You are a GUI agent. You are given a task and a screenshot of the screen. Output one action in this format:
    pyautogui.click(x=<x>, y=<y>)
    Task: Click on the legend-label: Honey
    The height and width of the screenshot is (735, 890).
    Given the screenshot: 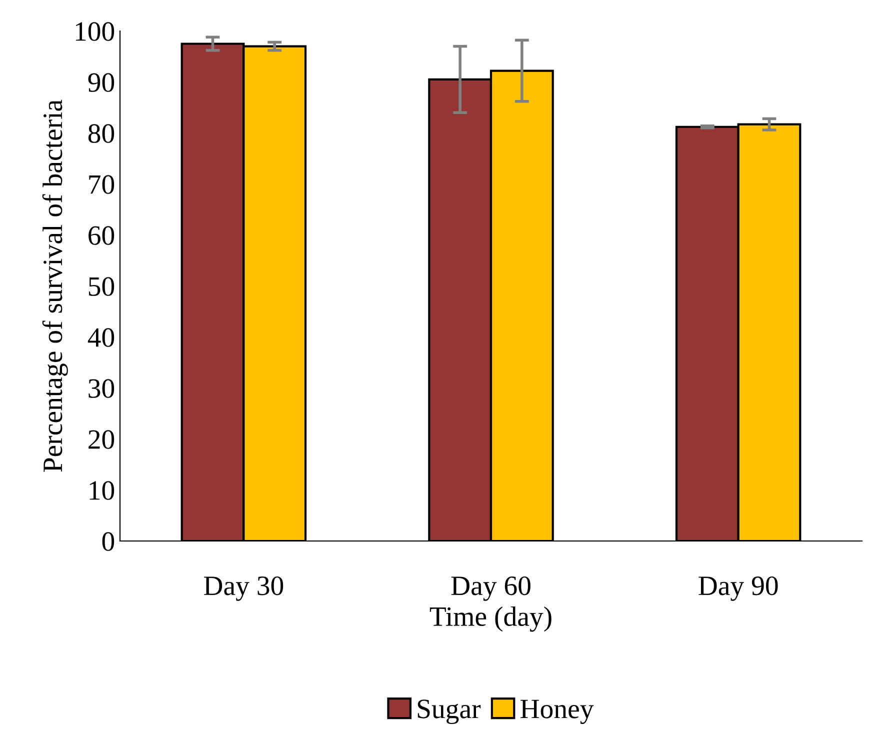 What is the action you would take?
    pyautogui.click(x=557, y=712)
    